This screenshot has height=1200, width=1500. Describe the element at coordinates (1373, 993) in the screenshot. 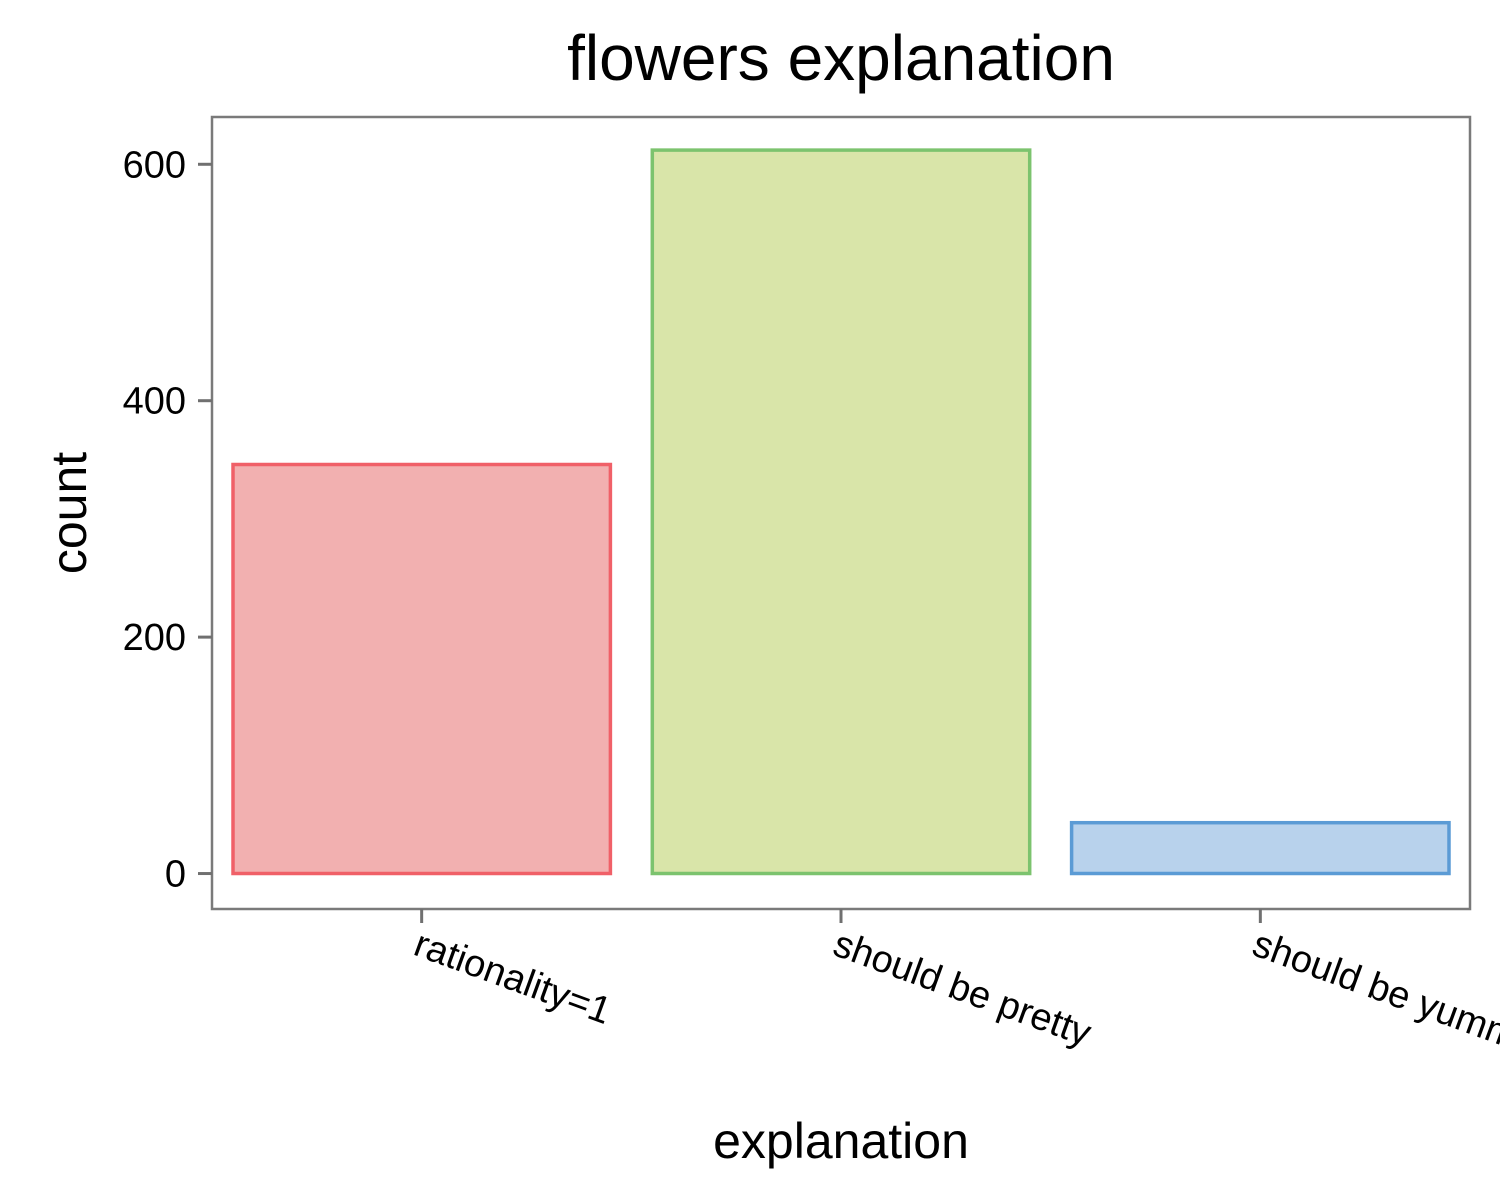

I see `x-tick-label-2: should be yummy` at that location.